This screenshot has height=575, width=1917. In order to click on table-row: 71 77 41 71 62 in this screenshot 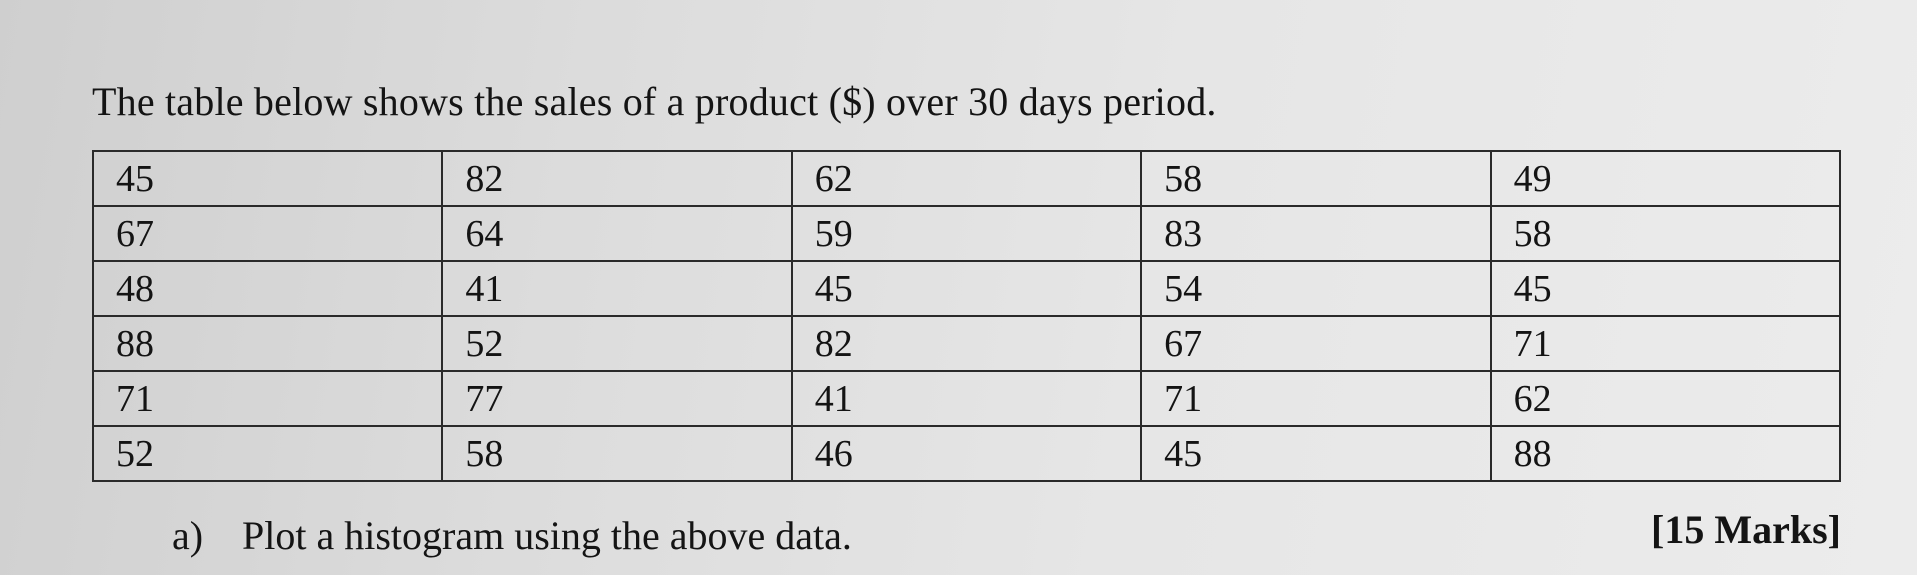, I will do `click(966, 398)`.